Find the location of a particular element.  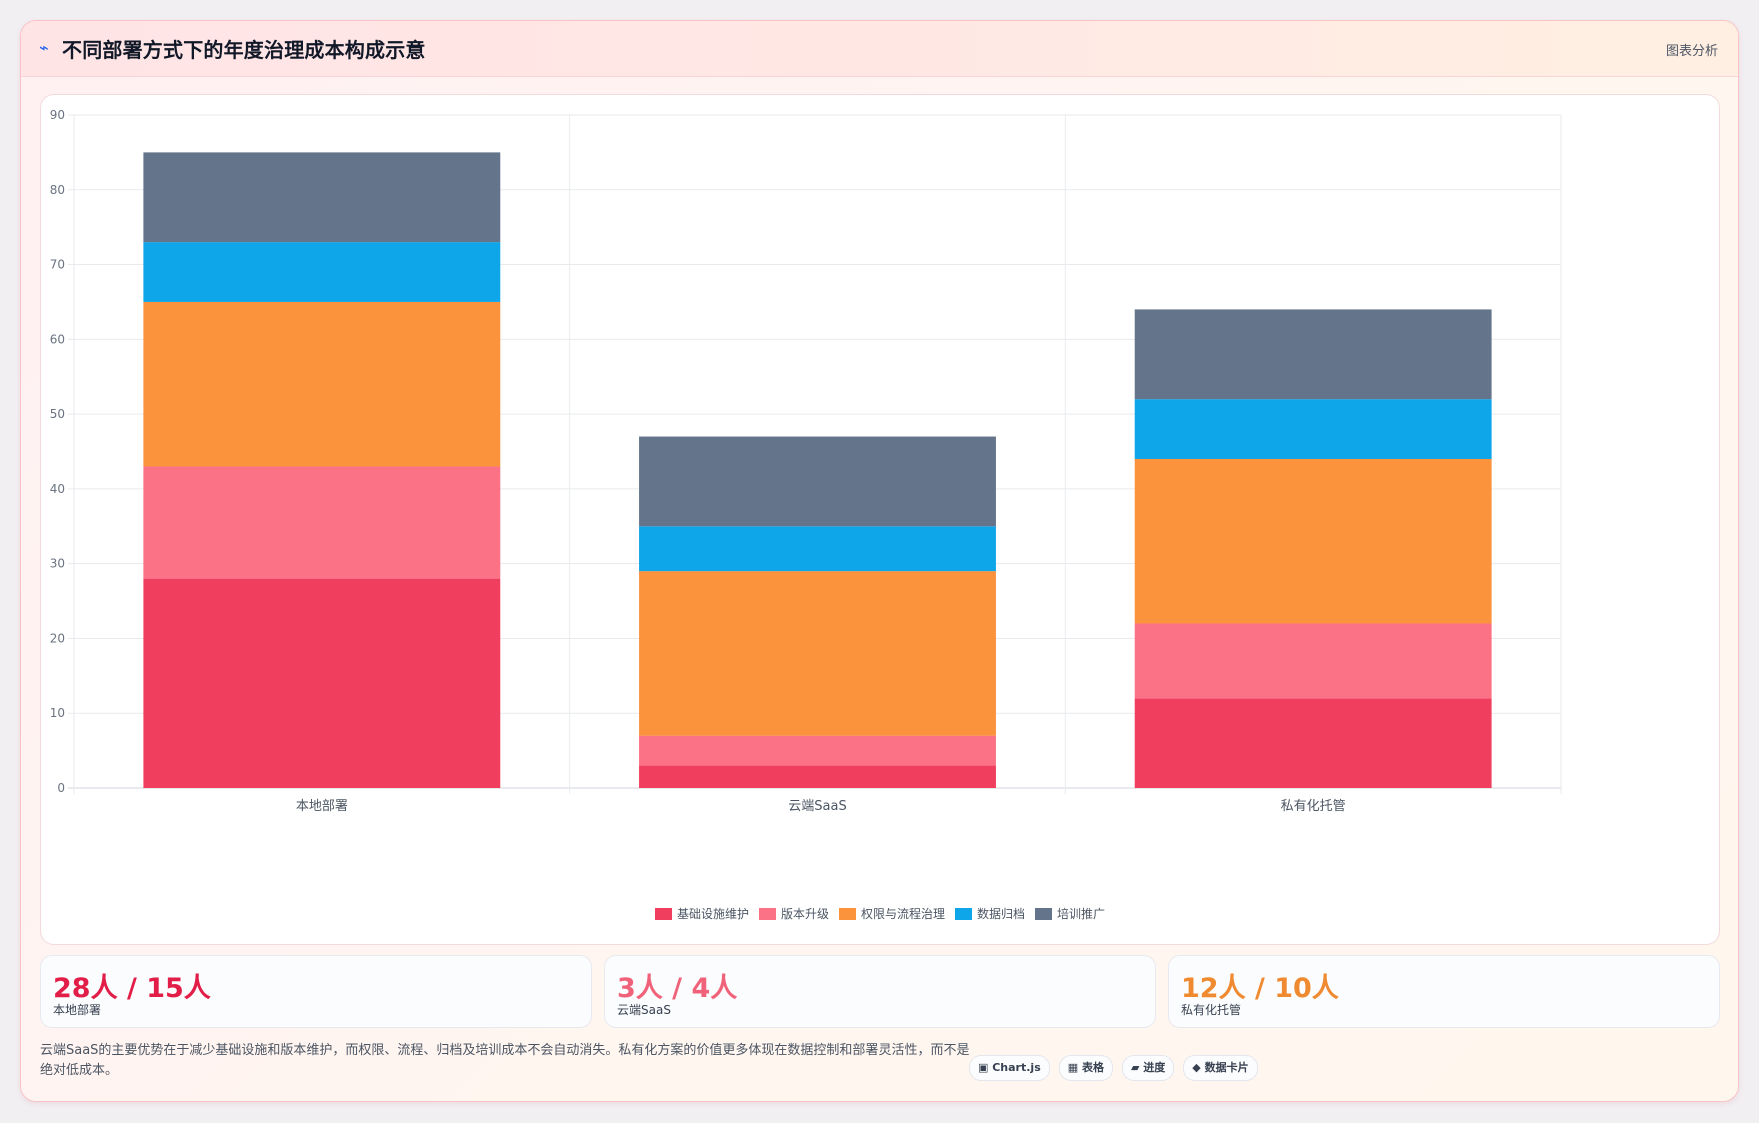

table-icon: ▦ is located at coordinates (1074, 1067).